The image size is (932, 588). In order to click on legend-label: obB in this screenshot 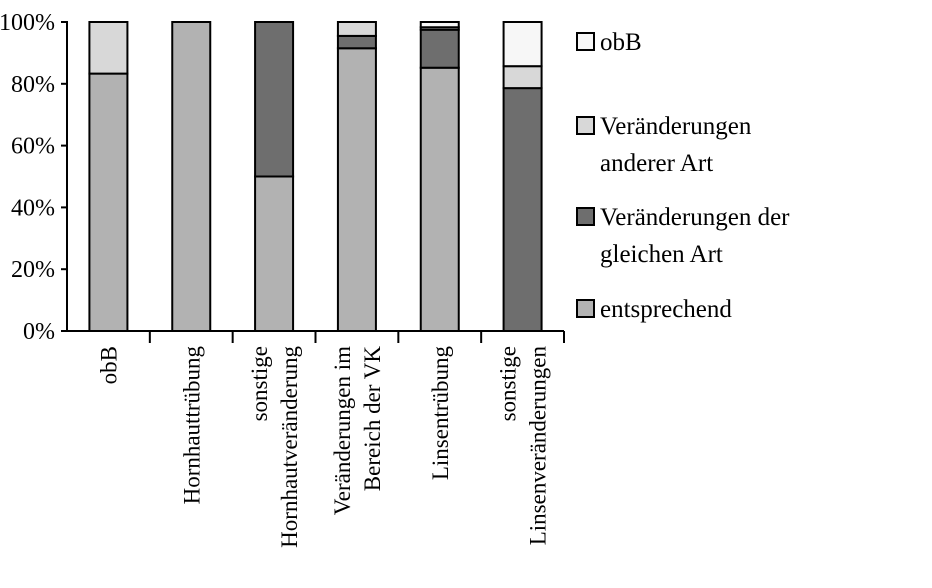, I will do `click(621, 42)`.